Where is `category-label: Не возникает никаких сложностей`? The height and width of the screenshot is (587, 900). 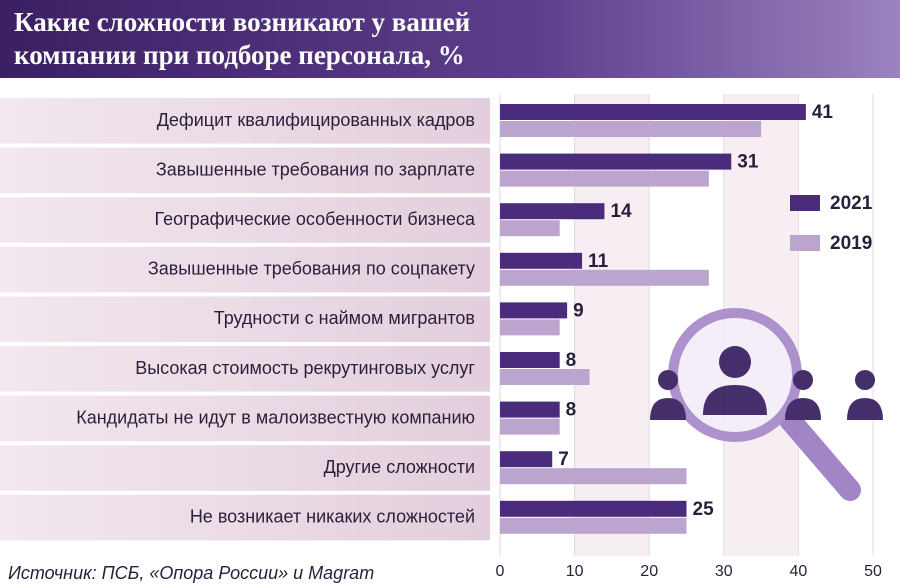
category-label: Не возникает никаких сложностей is located at coordinates (332, 517).